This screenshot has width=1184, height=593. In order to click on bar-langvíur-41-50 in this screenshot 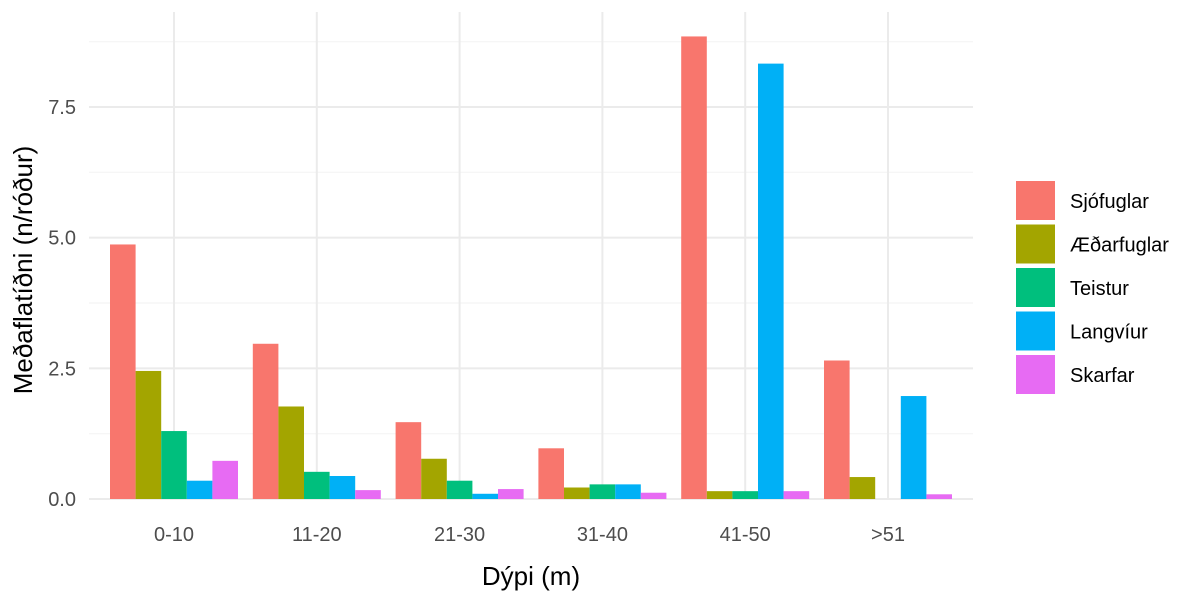, I will do `click(771, 281)`.